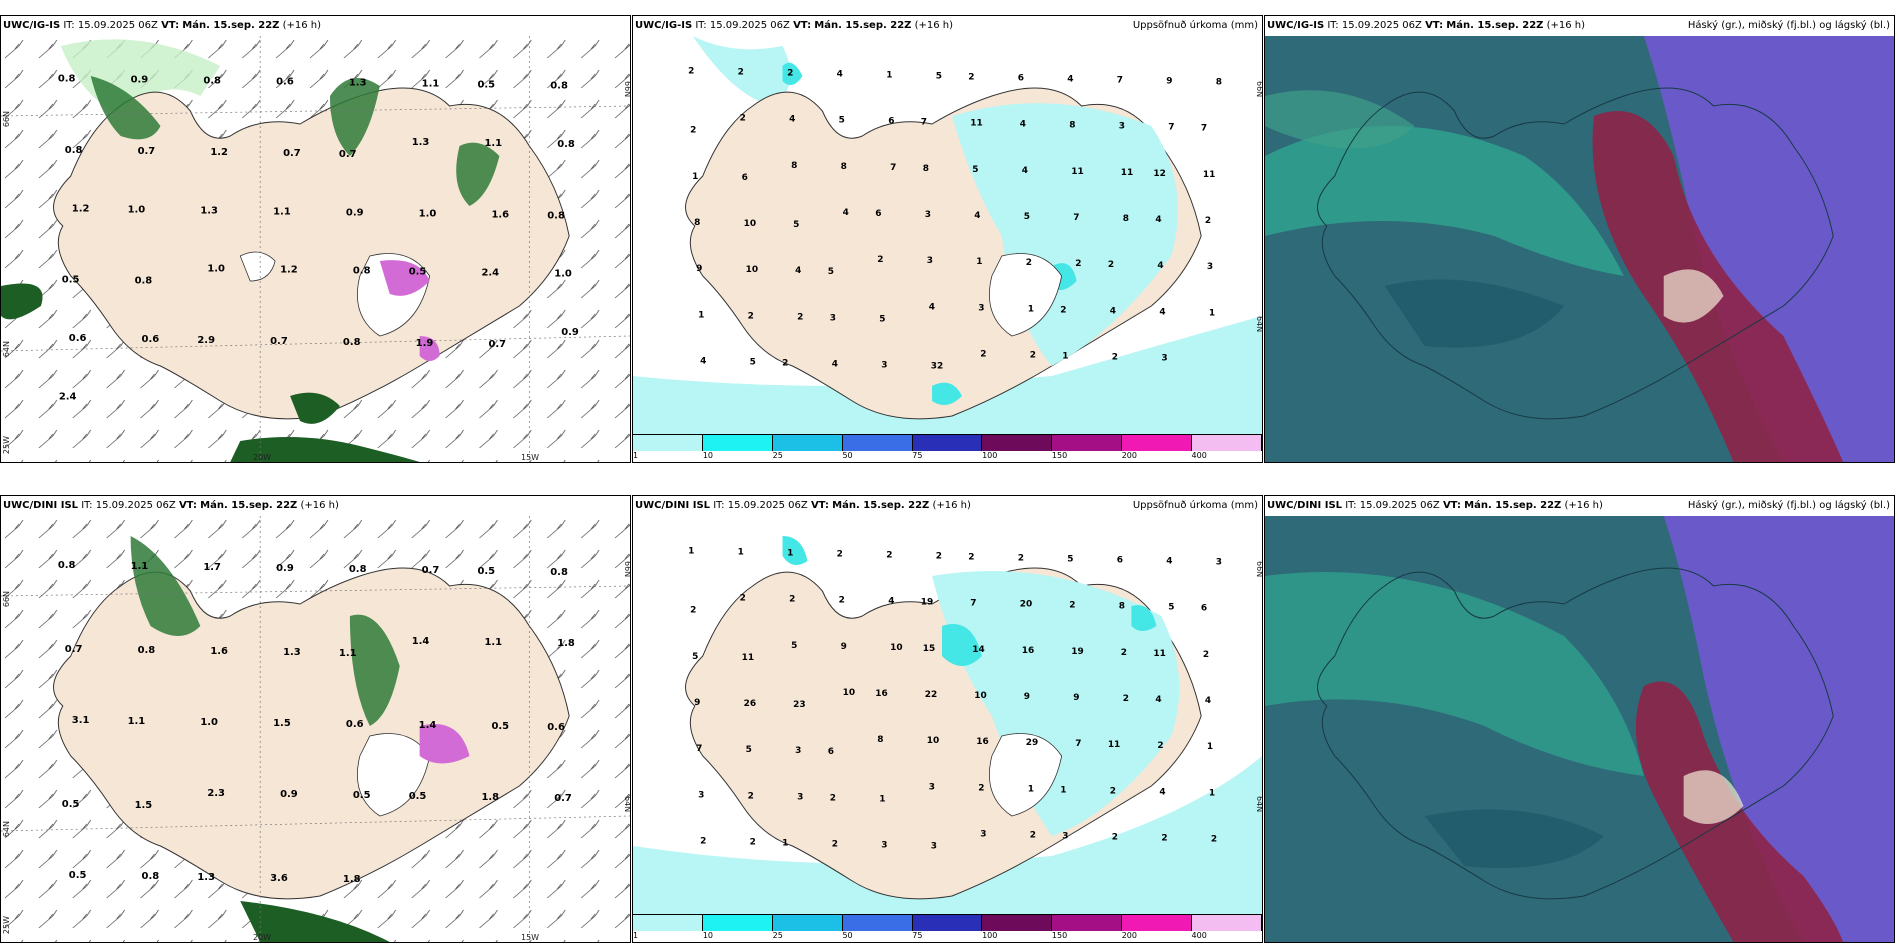 Image resolution: width=1900 pixels, height=950 pixels. Describe the element at coordinates (927, 603) in the screenshot. I see `map-value-label: 19` at that location.